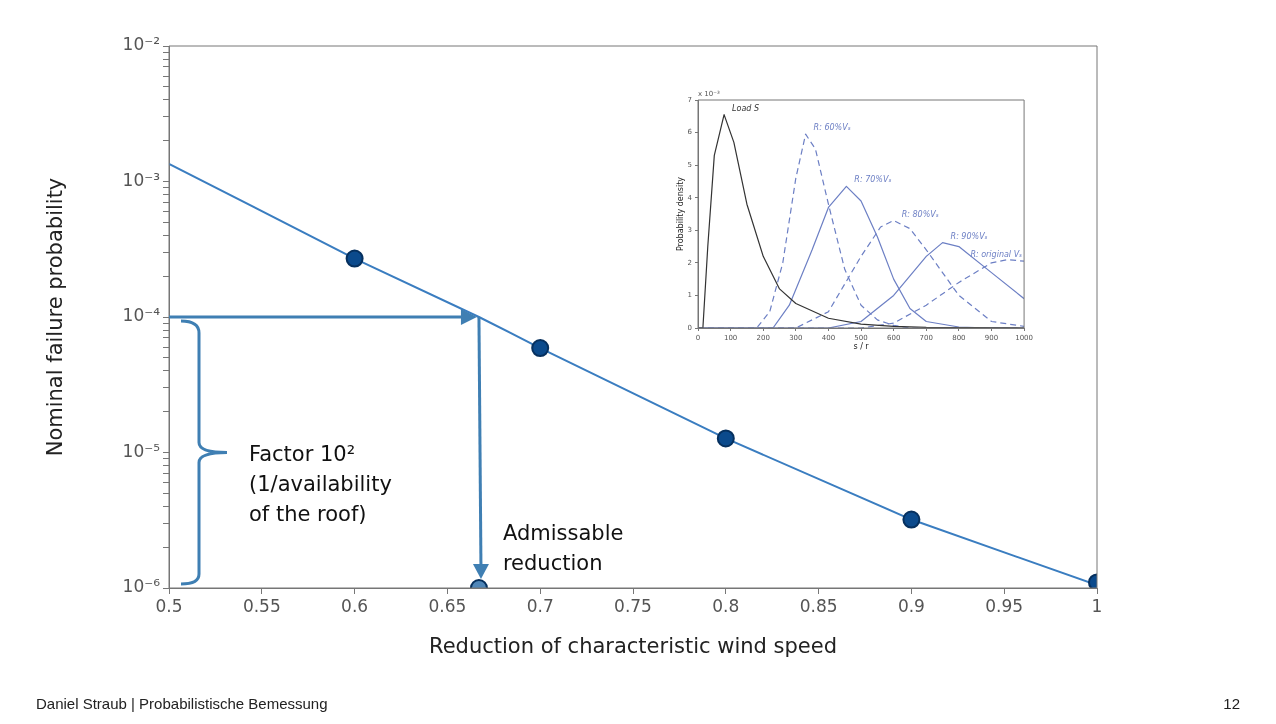 Image resolution: width=1276 pixels, height=724 pixels. What do you see at coordinates (540, 605) in the screenshot?
I see `x-tick-label: 0.7` at bounding box center [540, 605].